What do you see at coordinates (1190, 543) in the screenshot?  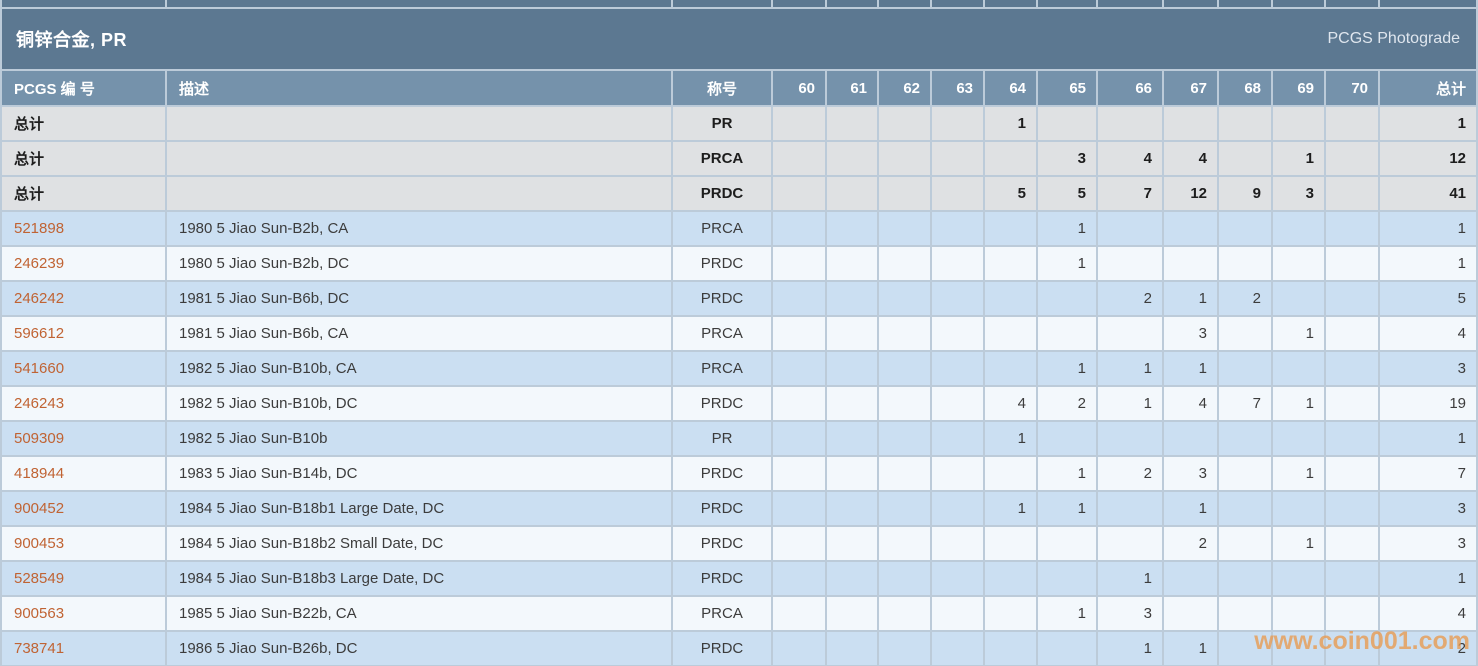 I see `cell-grade-67: 2` at bounding box center [1190, 543].